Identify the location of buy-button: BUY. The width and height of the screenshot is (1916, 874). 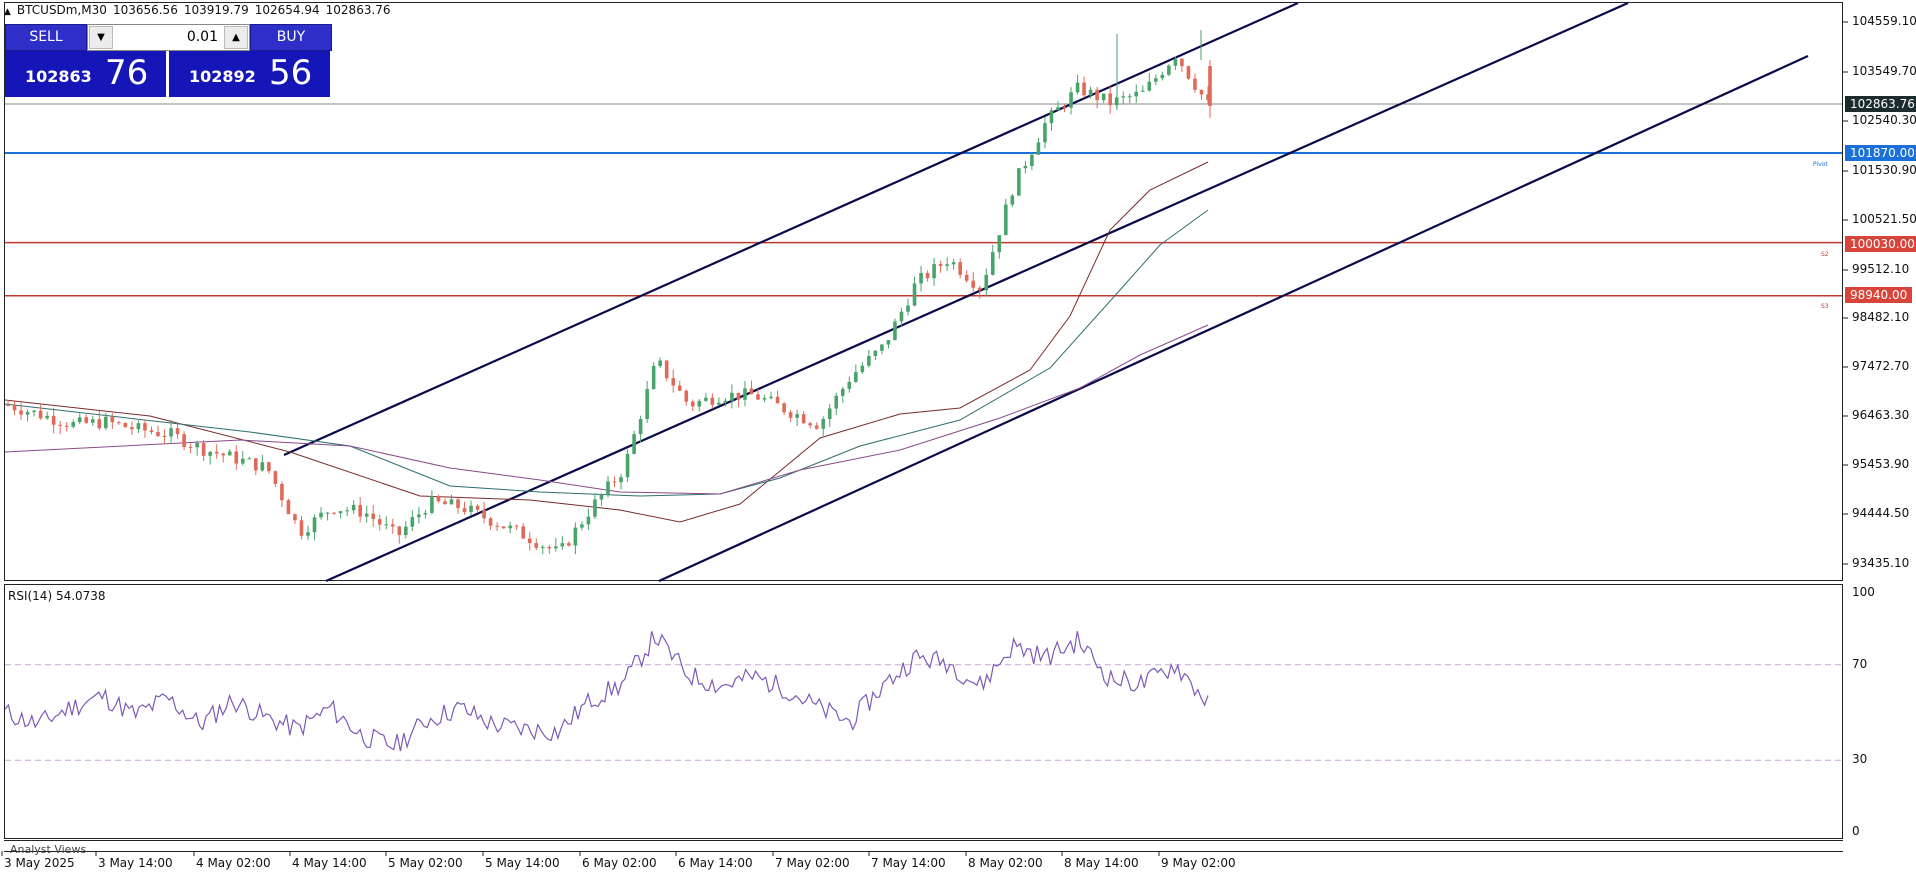
(291, 37).